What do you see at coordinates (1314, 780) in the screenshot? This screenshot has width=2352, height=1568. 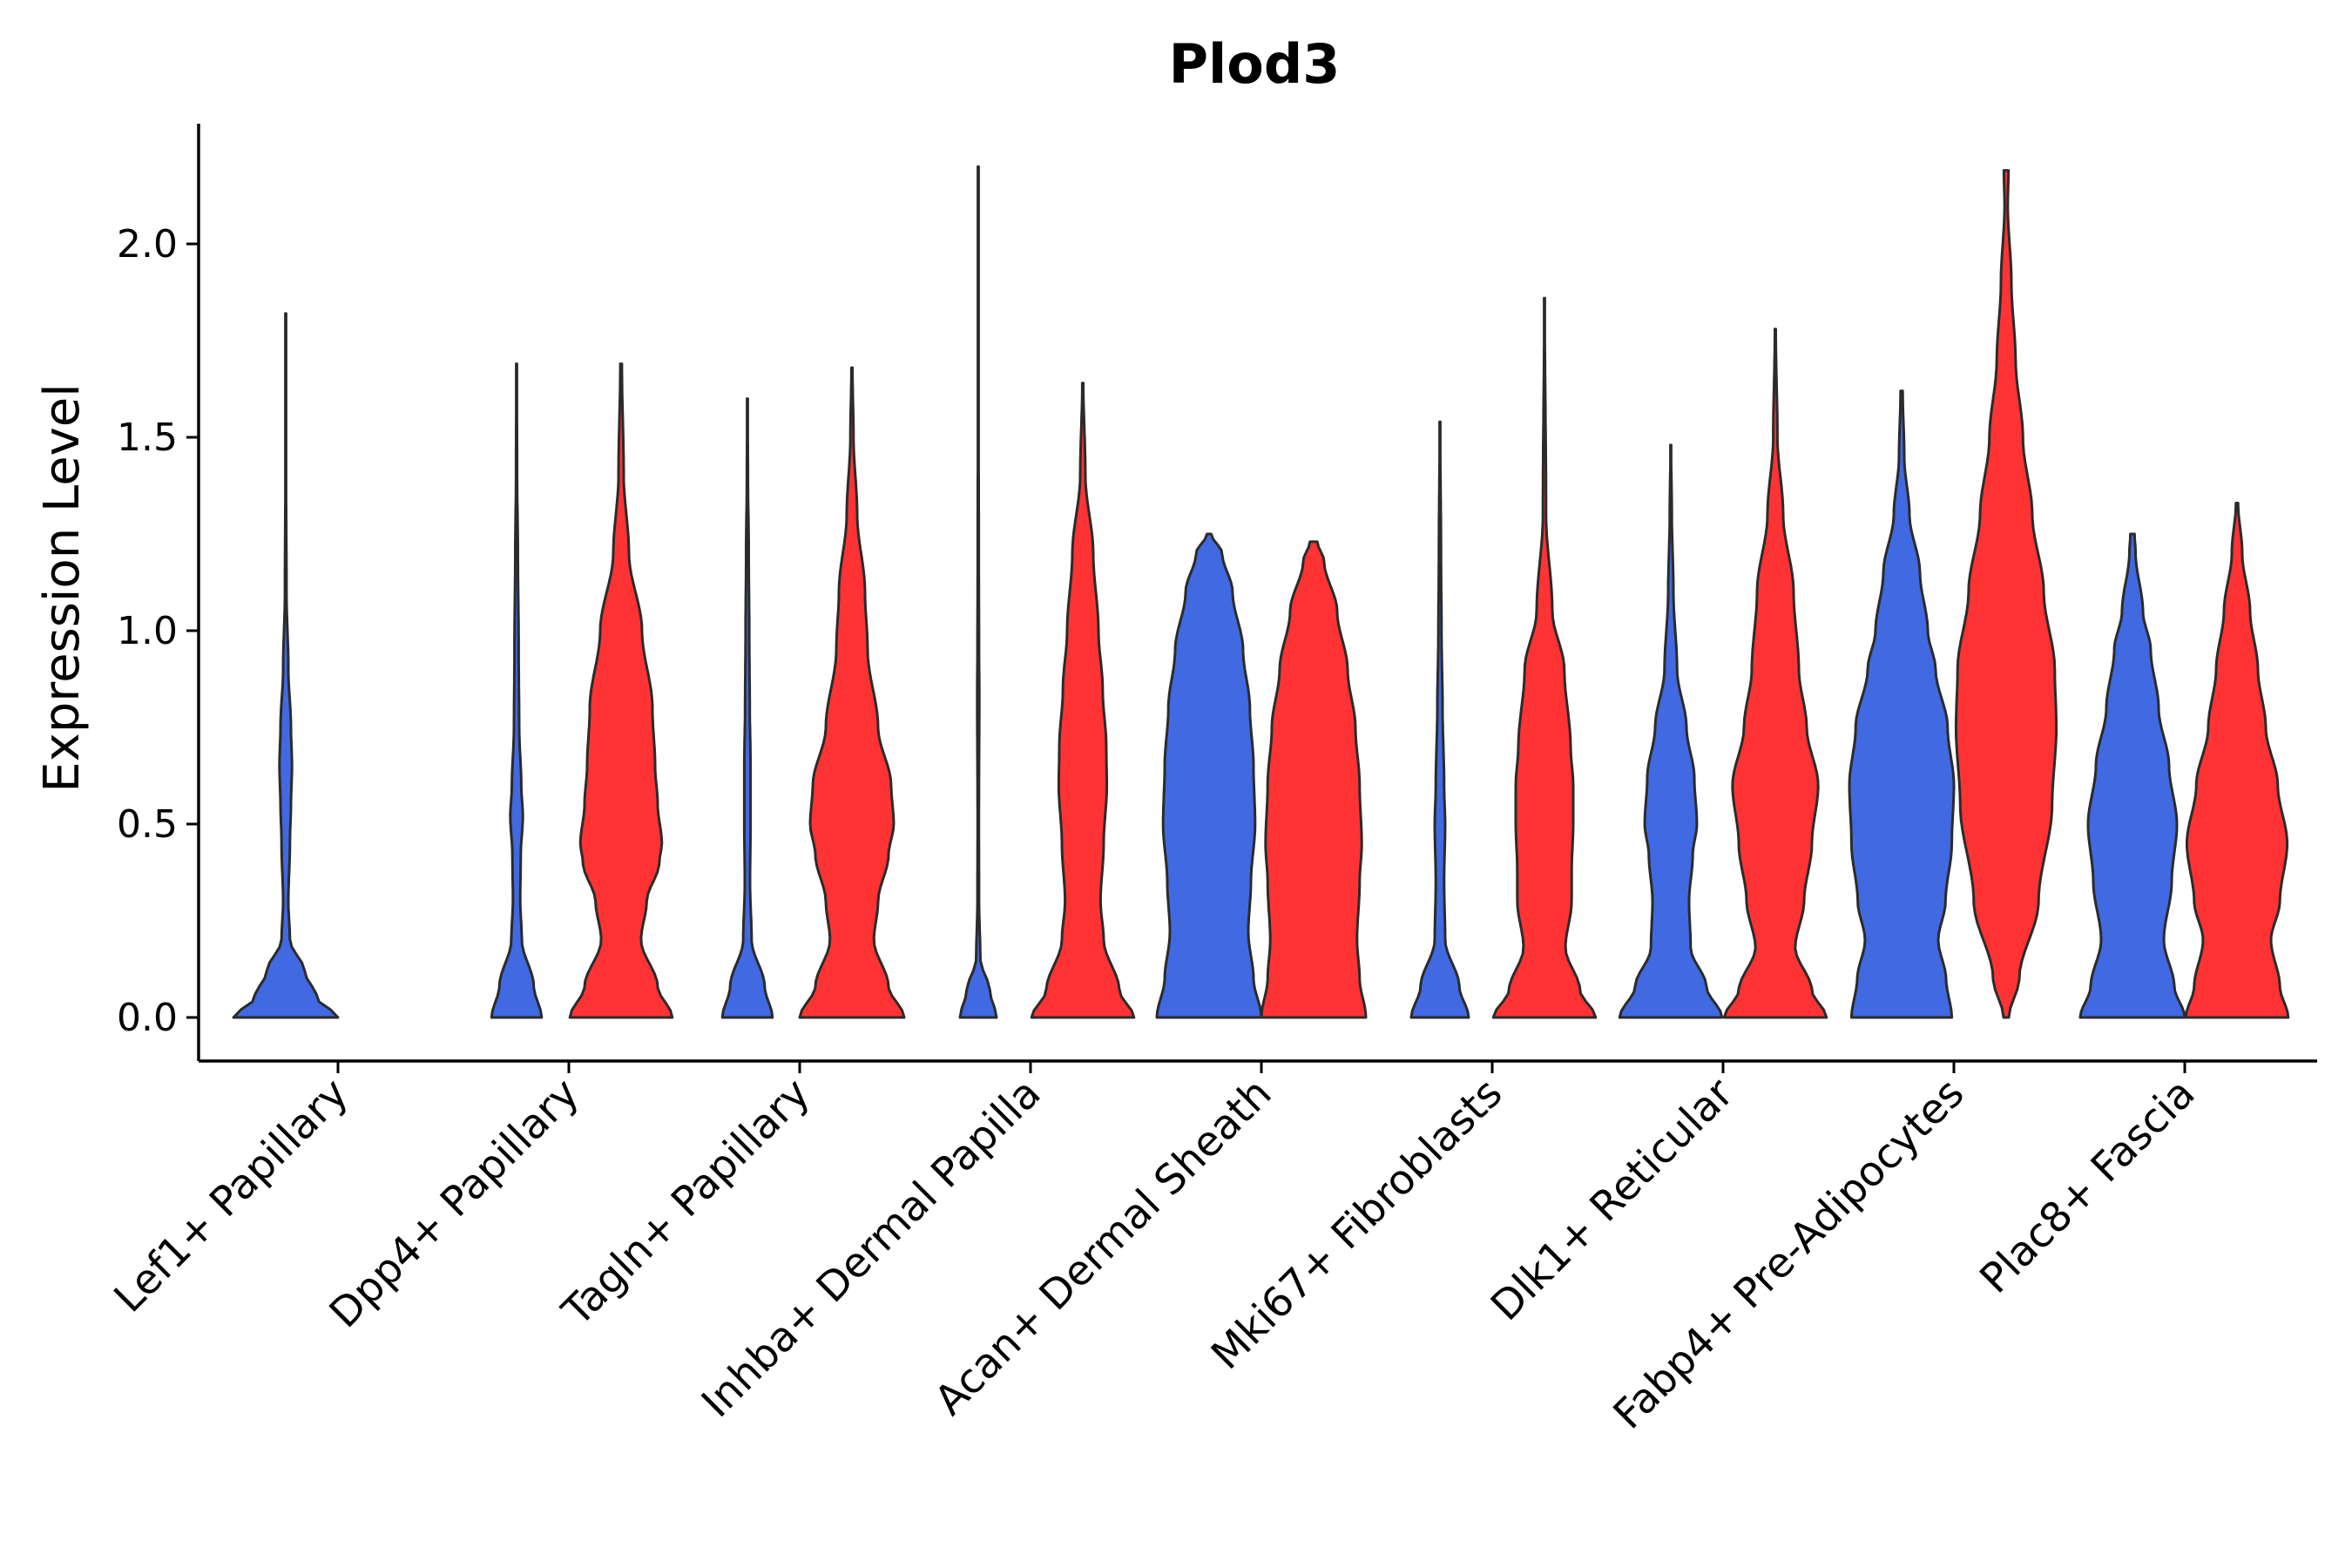 I see `violin-acan-dermal-sheath-red` at bounding box center [1314, 780].